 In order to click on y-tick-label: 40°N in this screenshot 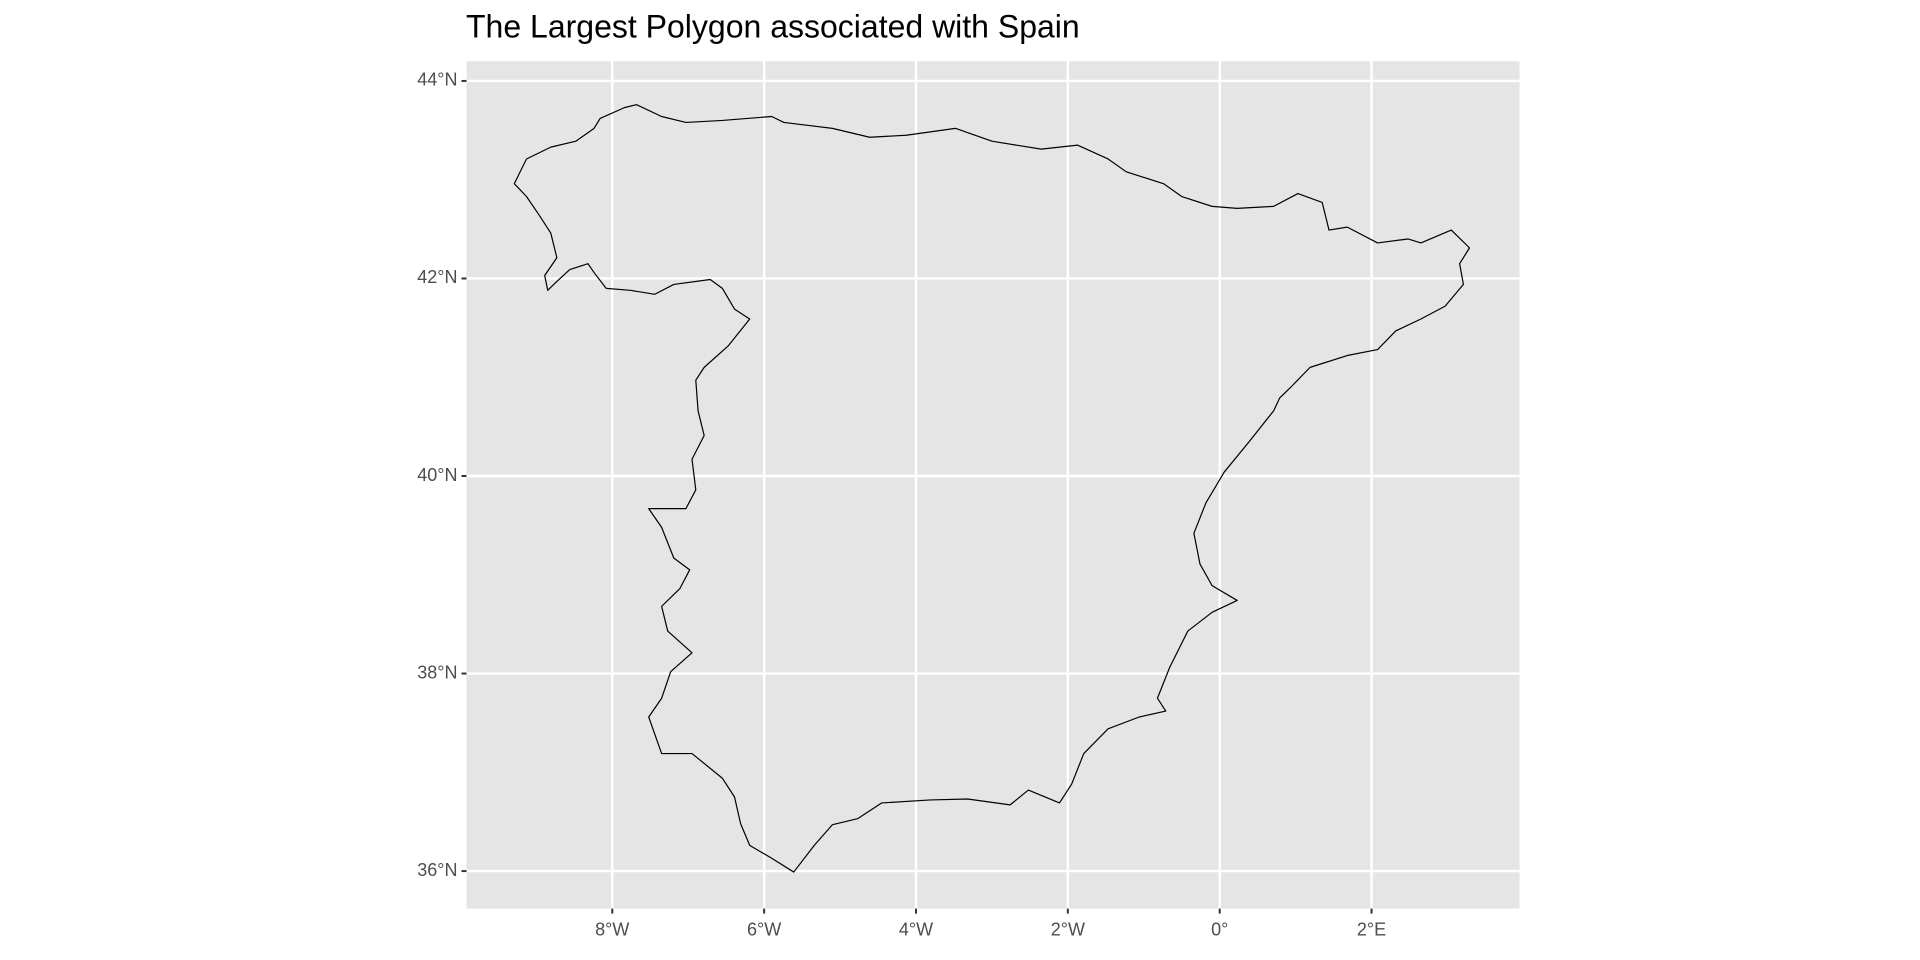, I will do `click(437, 475)`.